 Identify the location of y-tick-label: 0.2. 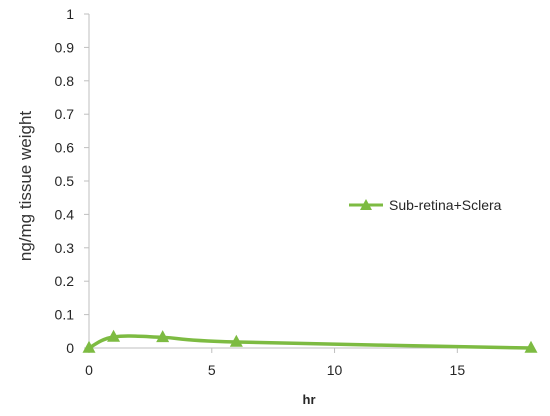
(65, 281).